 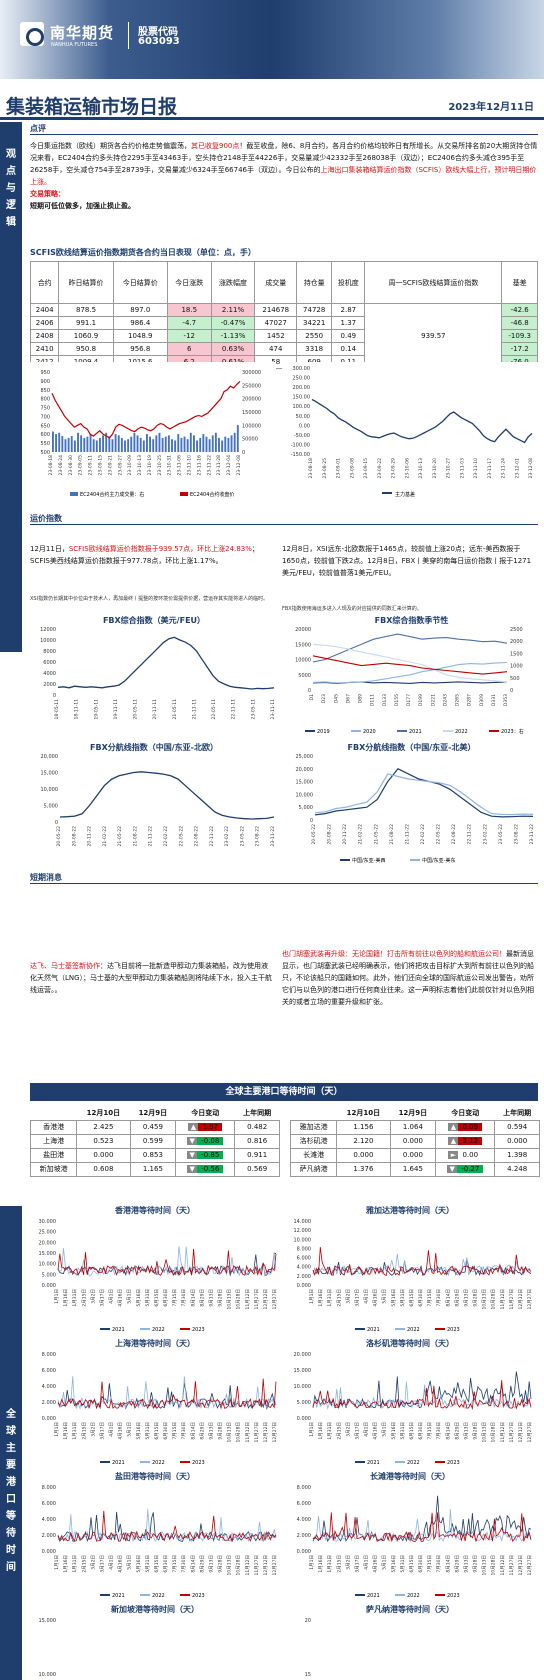 I want to click on x-tick-label: 11月12日, so click(x=503, y=1432).